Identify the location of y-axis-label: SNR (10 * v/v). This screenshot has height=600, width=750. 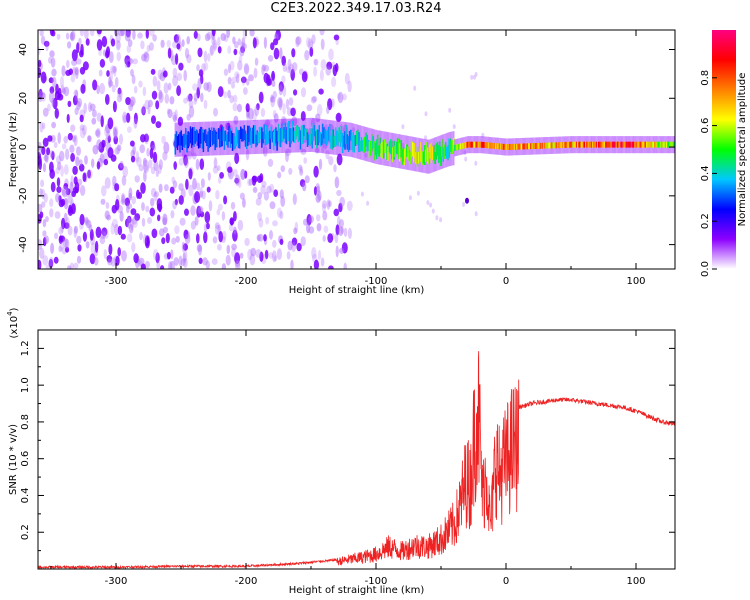
(13, 459).